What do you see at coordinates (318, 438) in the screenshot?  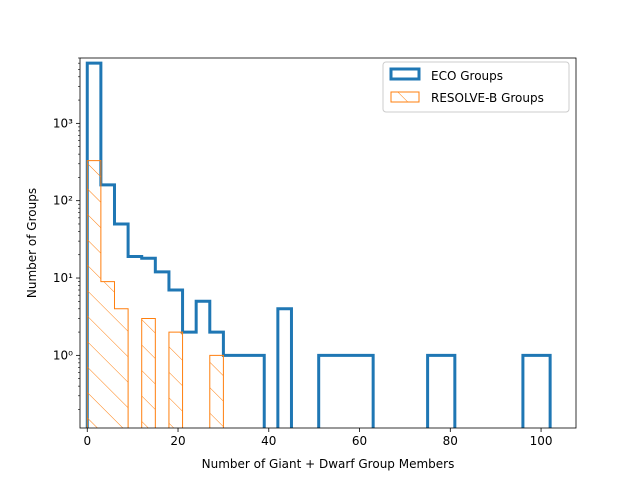 I see `x-axis-ticks: 0 20 40 60 80 100` at bounding box center [318, 438].